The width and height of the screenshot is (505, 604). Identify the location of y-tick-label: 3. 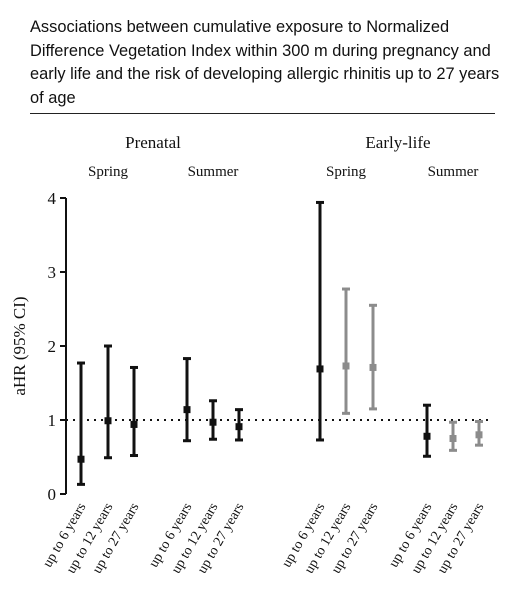
(52, 272).